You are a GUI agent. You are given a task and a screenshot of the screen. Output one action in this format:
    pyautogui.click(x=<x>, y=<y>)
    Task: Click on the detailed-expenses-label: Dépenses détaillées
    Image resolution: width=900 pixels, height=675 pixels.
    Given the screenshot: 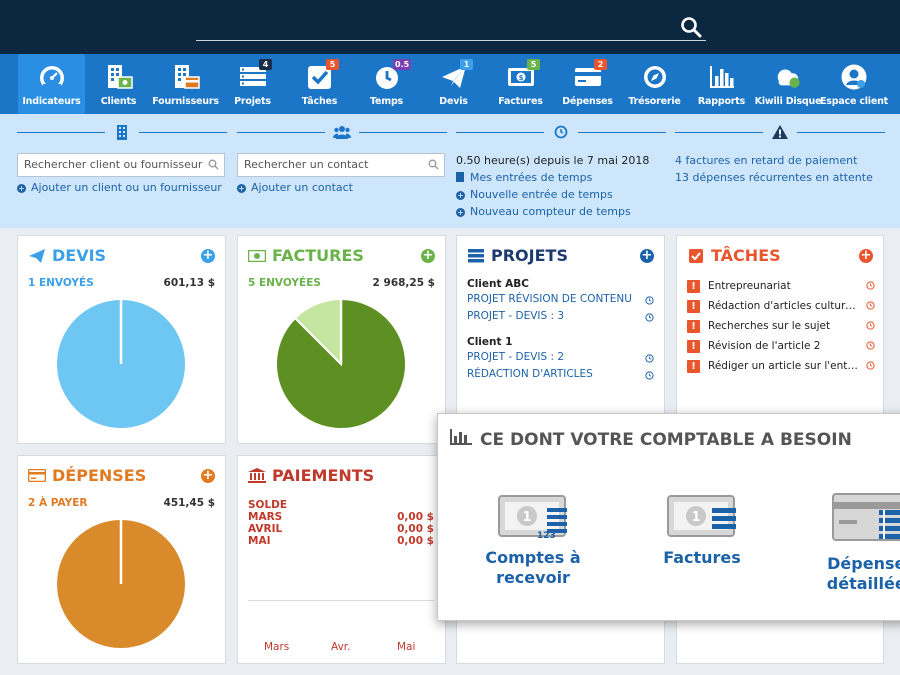 What is the action you would take?
    pyautogui.click(x=863, y=573)
    